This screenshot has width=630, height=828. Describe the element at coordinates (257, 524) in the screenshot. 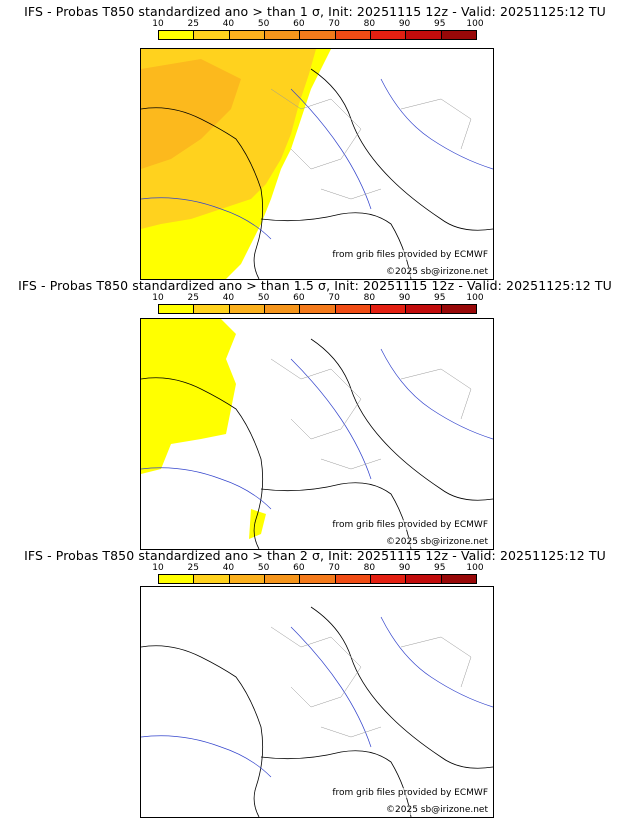

I see `prob-area-low-south` at that location.